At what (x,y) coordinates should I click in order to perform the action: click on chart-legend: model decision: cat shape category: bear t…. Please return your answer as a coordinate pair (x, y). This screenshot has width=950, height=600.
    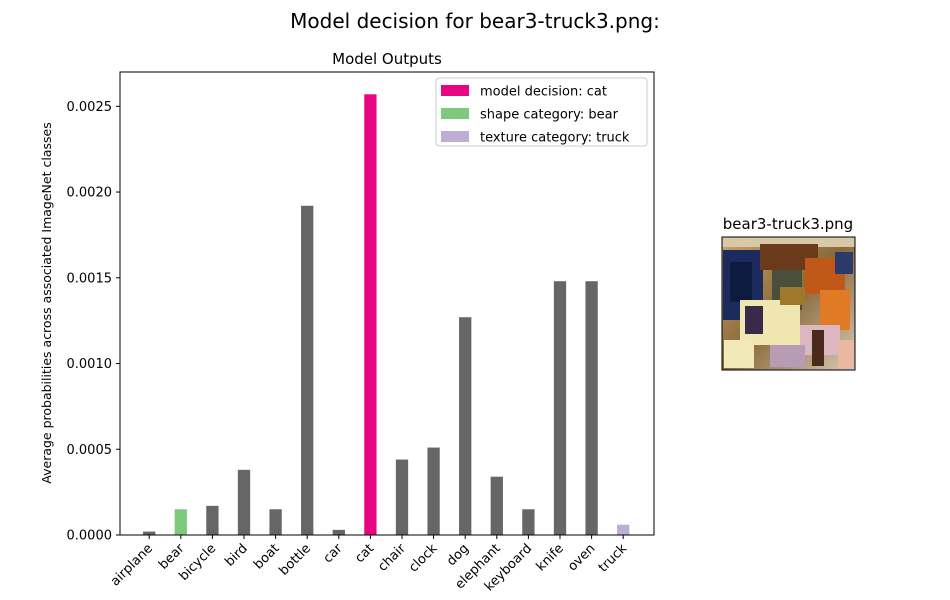
    Looking at the image, I should click on (541, 112).